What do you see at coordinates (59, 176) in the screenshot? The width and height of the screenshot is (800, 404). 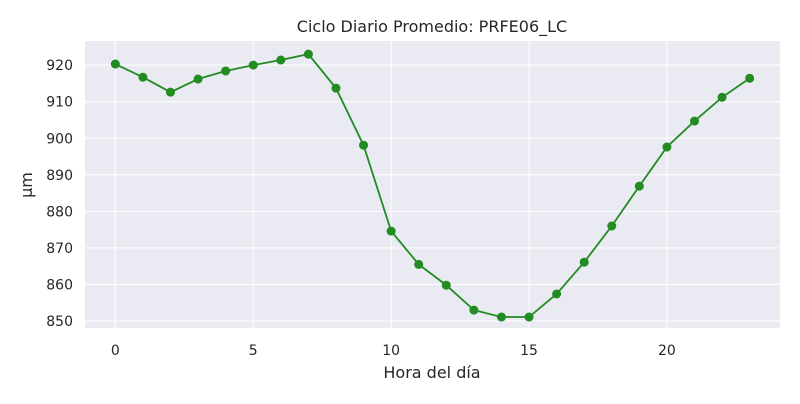 I see `y-tick-label: 890` at bounding box center [59, 176].